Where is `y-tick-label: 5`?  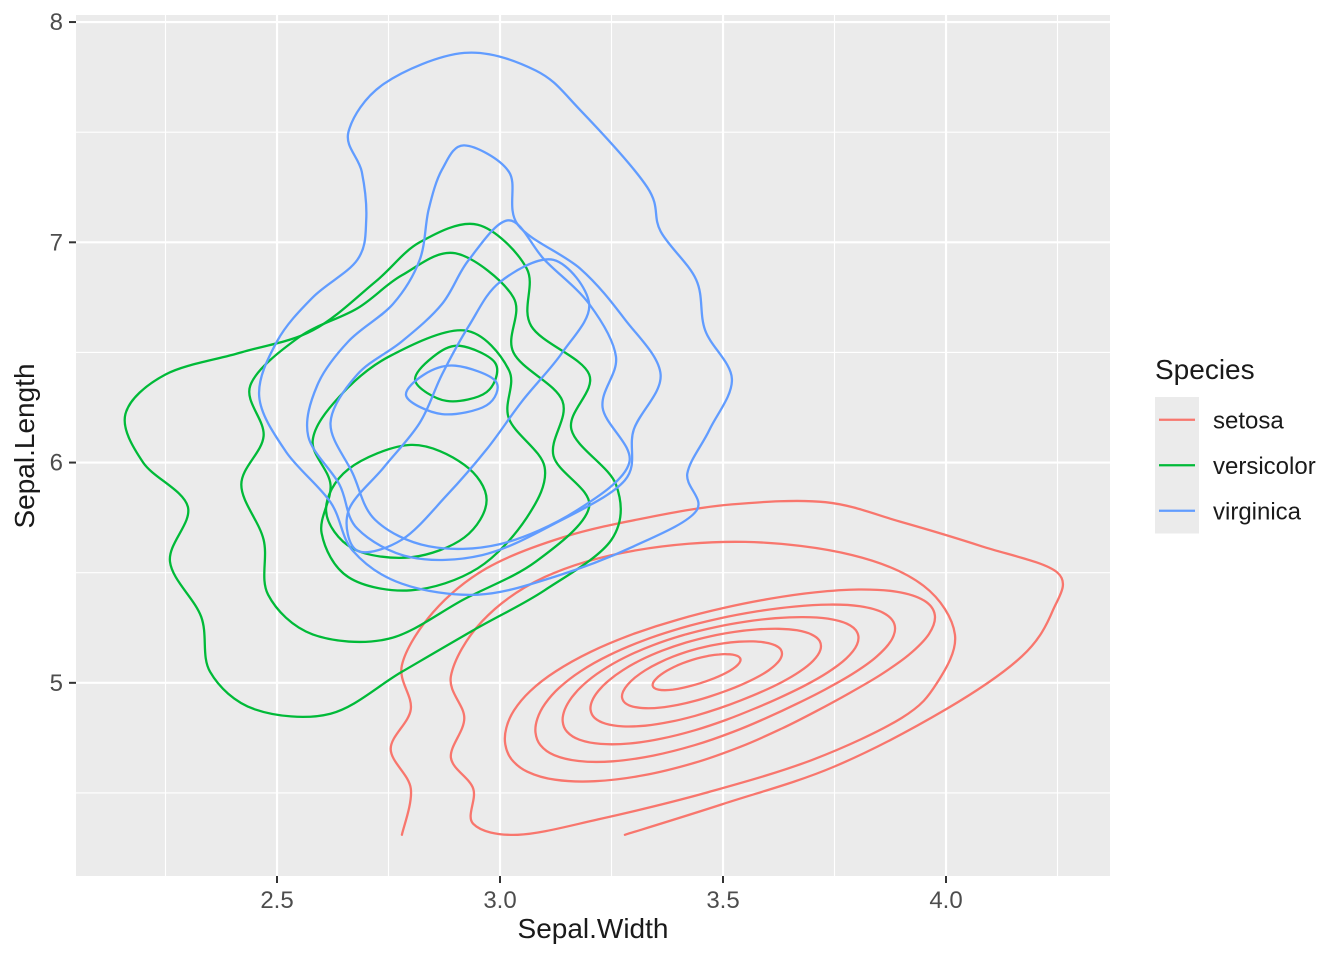
y-tick-label: 5 is located at coordinates (56, 683).